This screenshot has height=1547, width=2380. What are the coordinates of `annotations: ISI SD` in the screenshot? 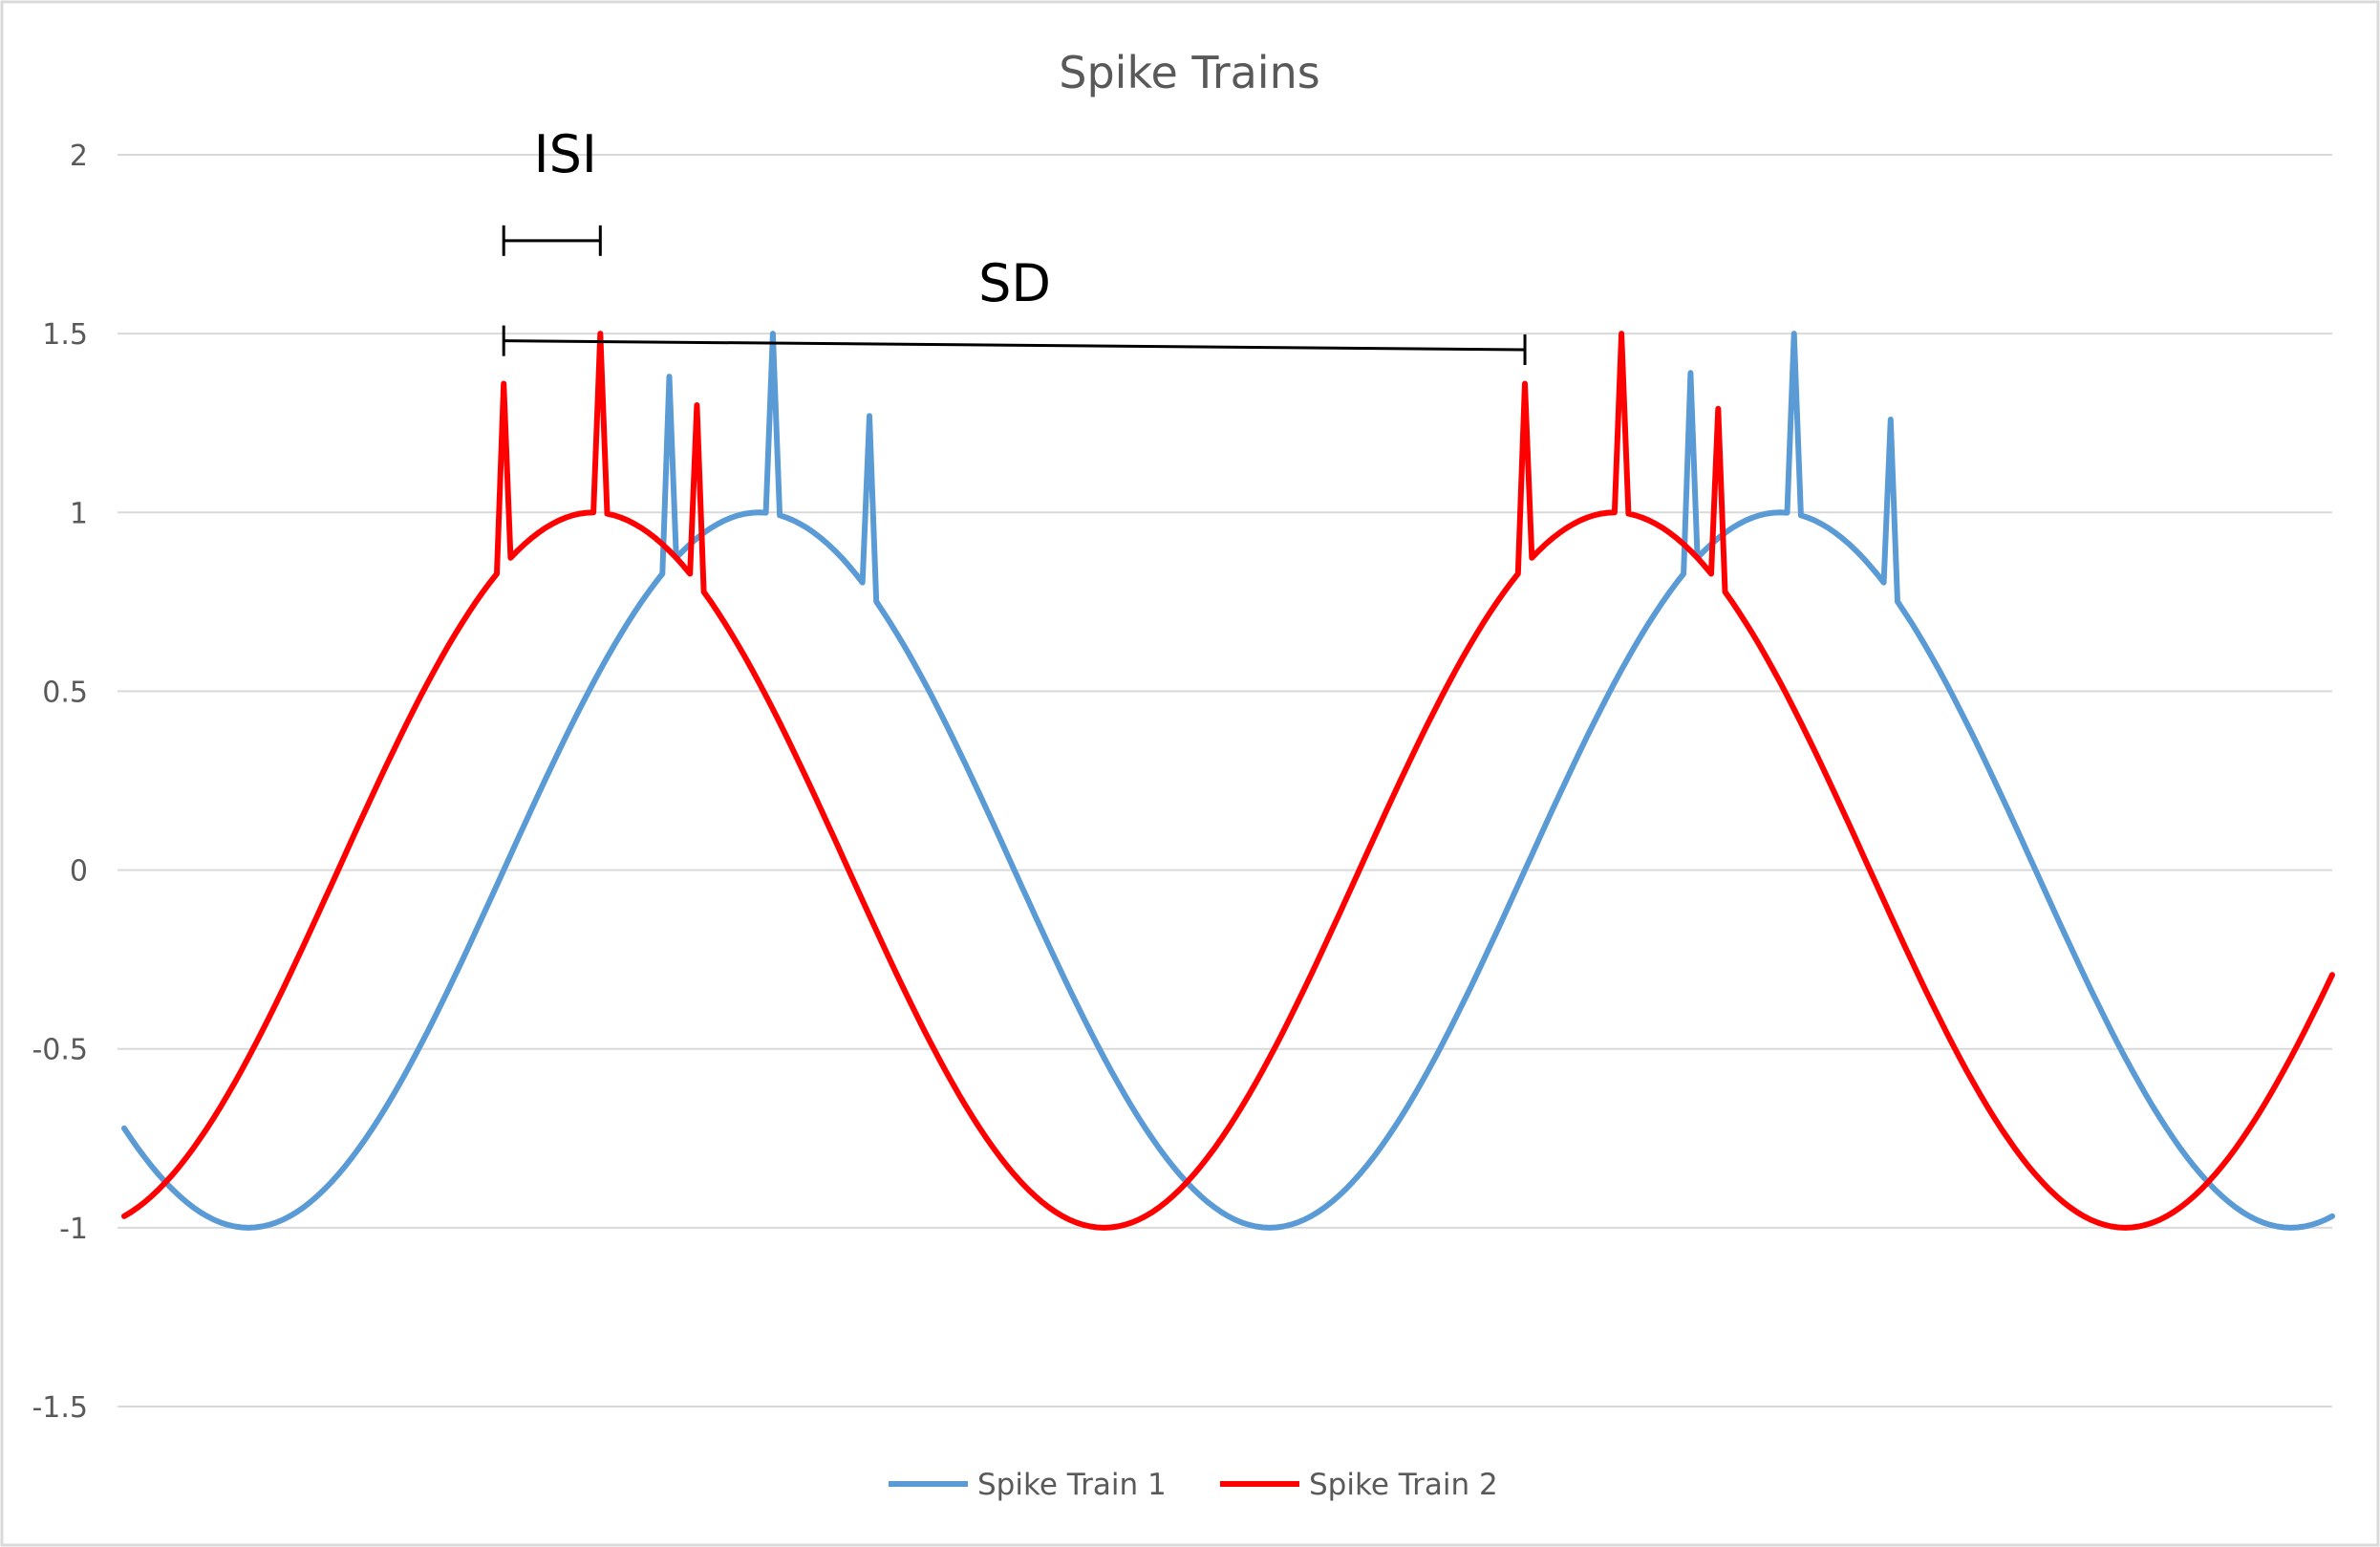 It's located at (1015, 244).